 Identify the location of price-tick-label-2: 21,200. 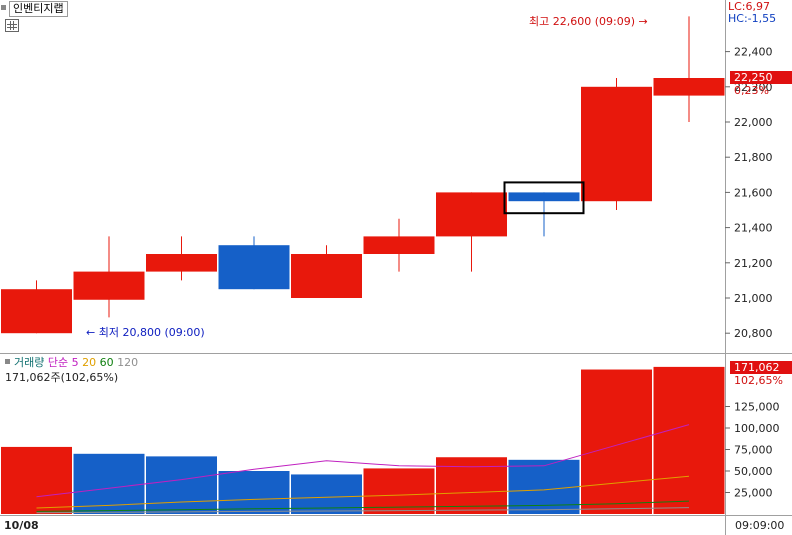
(753, 263).